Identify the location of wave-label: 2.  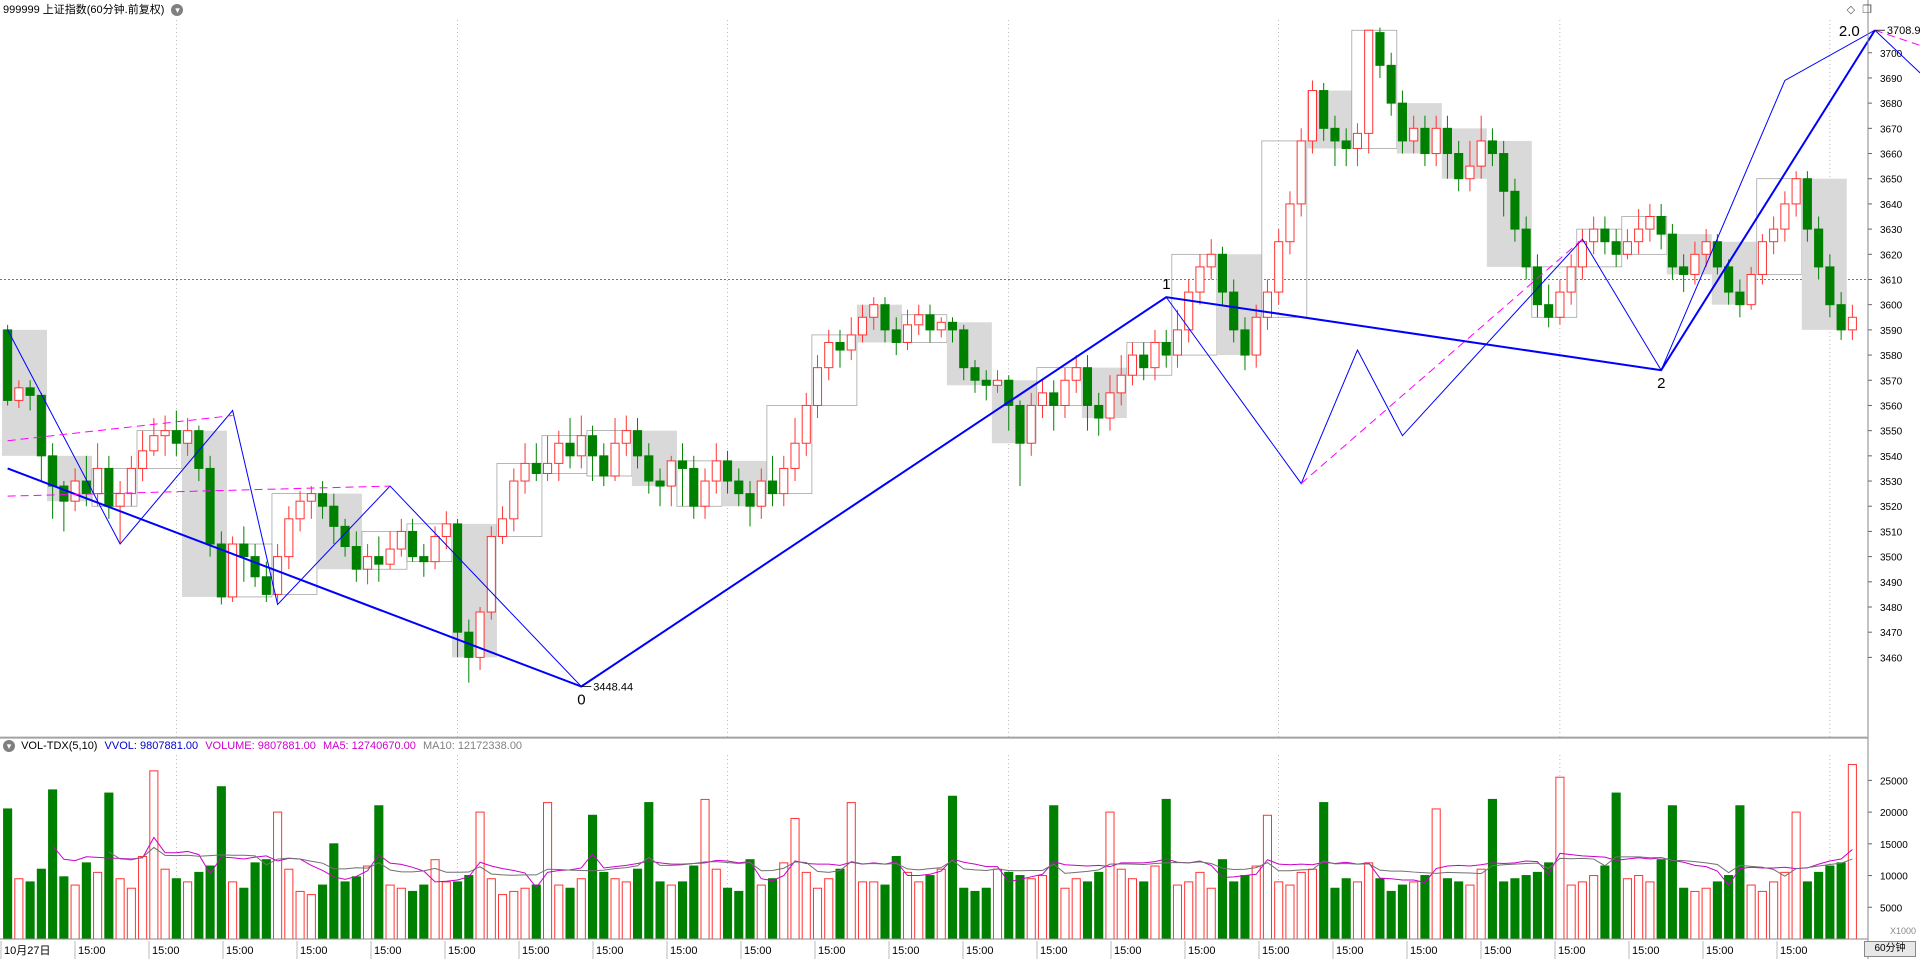
(1661, 383).